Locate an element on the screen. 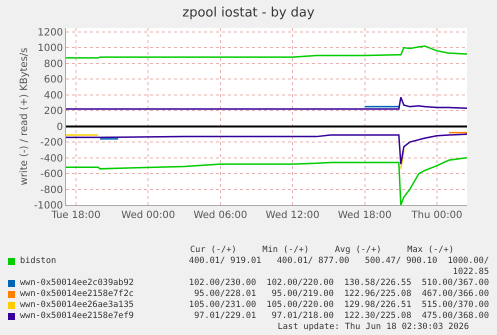  x-tick-label: Thu 00:00 is located at coordinates (436, 215).